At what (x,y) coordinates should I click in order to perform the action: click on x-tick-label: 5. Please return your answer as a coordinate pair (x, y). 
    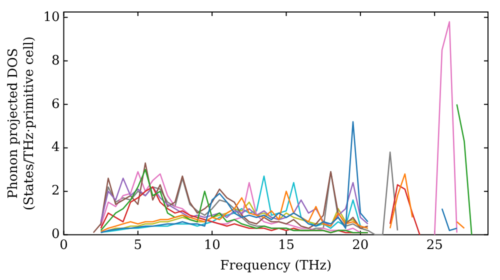
    Looking at the image, I should click on (138, 245).